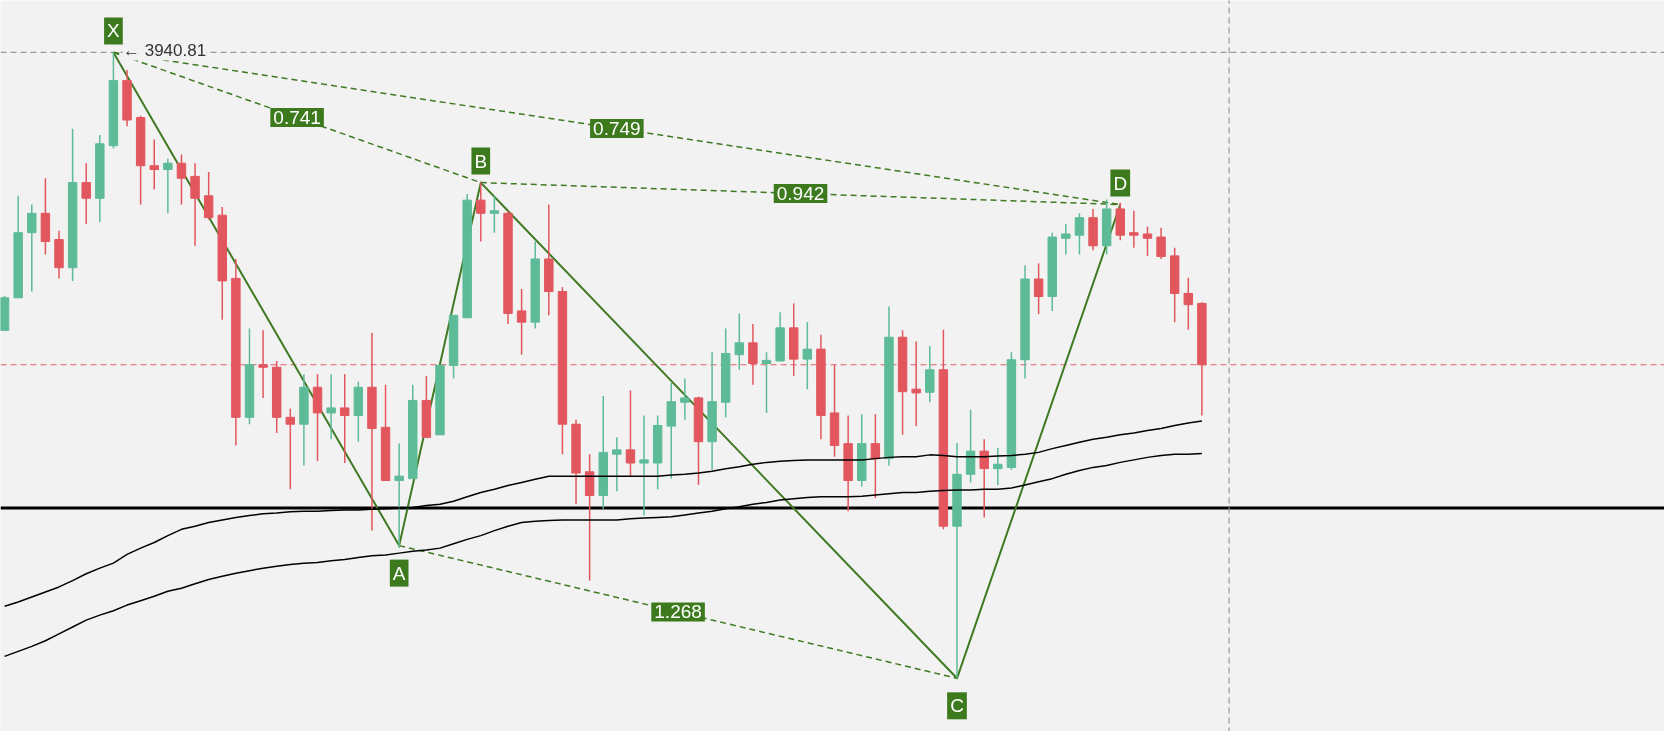  What do you see at coordinates (617, 128) in the screenshot?
I see `annotation: 0.749` at bounding box center [617, 128].